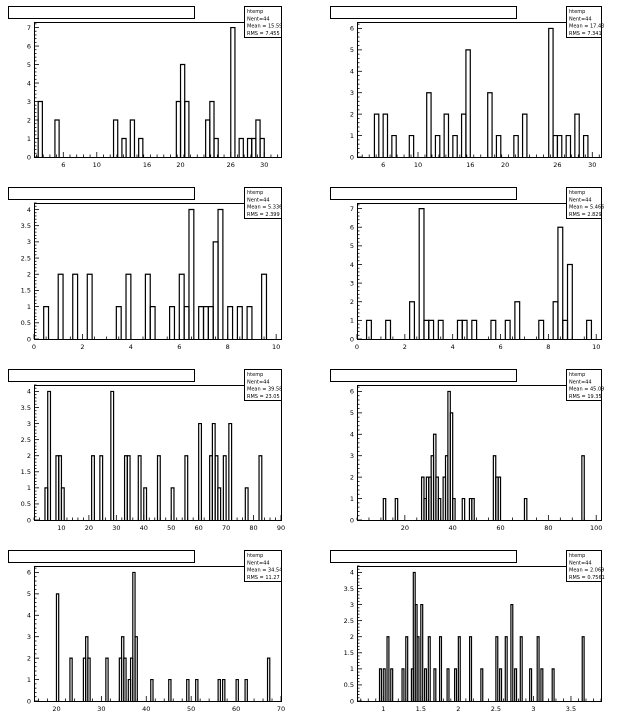 The width and height of the screenshot is (639, 725). Describe the element at coordinates (349, 653) in the screenshot. I see `y-tick-label: 1.5` at that location.